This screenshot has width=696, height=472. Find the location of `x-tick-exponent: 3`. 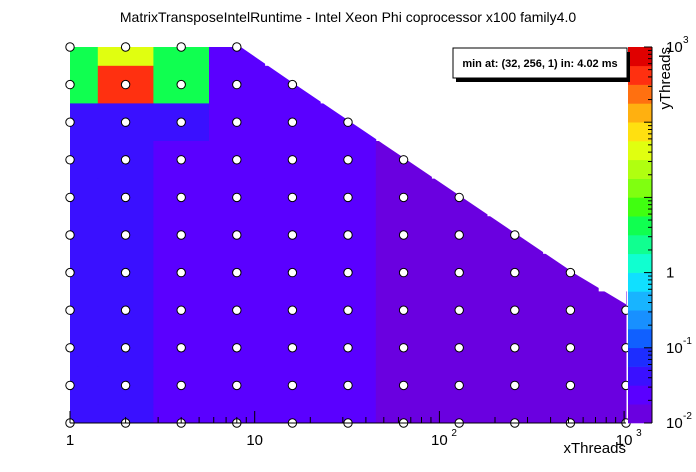

x-tick-exponent: 3 is located at coordinates (639, 433).